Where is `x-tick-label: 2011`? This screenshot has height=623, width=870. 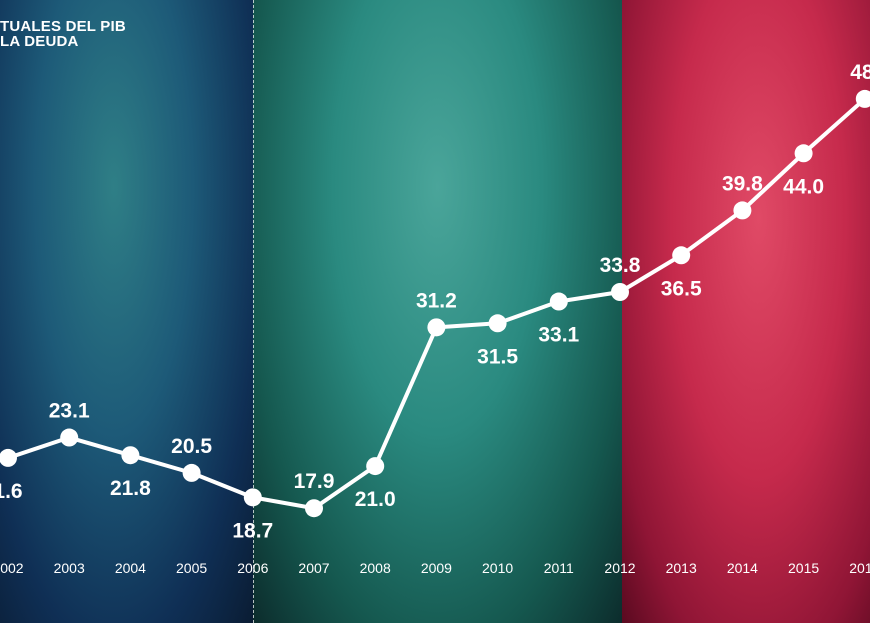 x-tick-label: 2011 is located at coordinates (559, 568).